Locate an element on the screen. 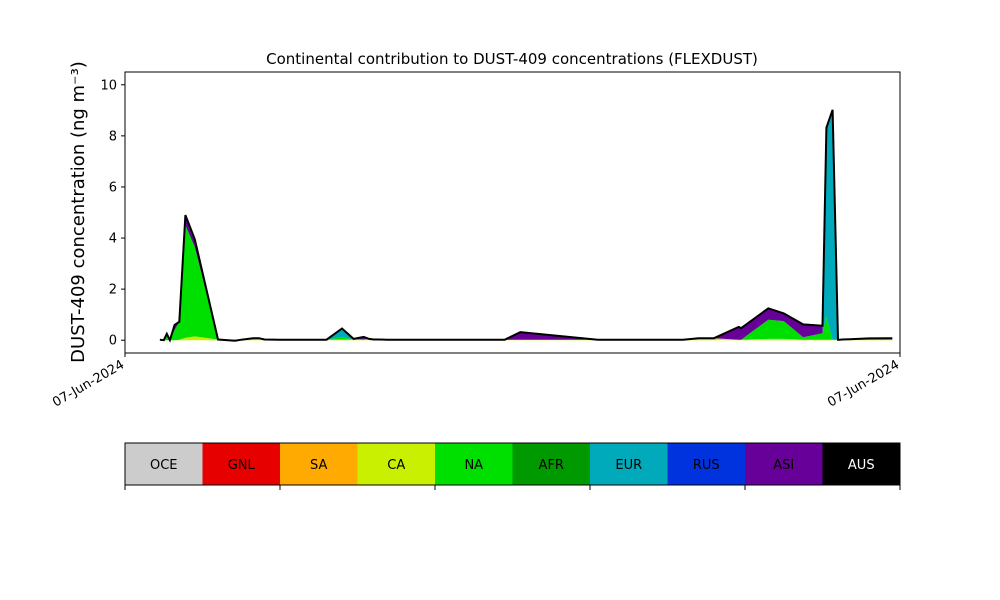  legend-label: AFR is located at coordinates (551, 465).